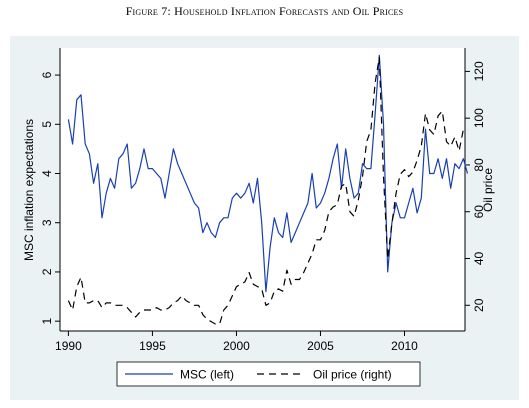 Image resolution: width=529 pixels, height=408 pixels. I want to click on y-left-tick-label: 3, so click(47, 222).